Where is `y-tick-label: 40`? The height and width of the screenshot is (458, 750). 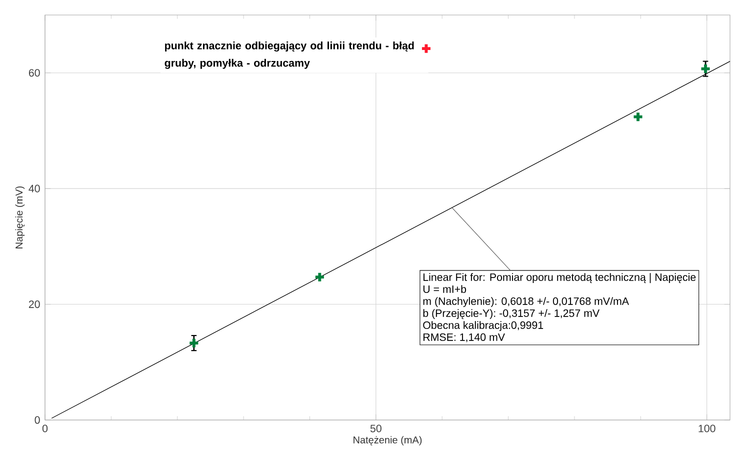 y-tick-label: 40 is located at coordinates (34, 188).